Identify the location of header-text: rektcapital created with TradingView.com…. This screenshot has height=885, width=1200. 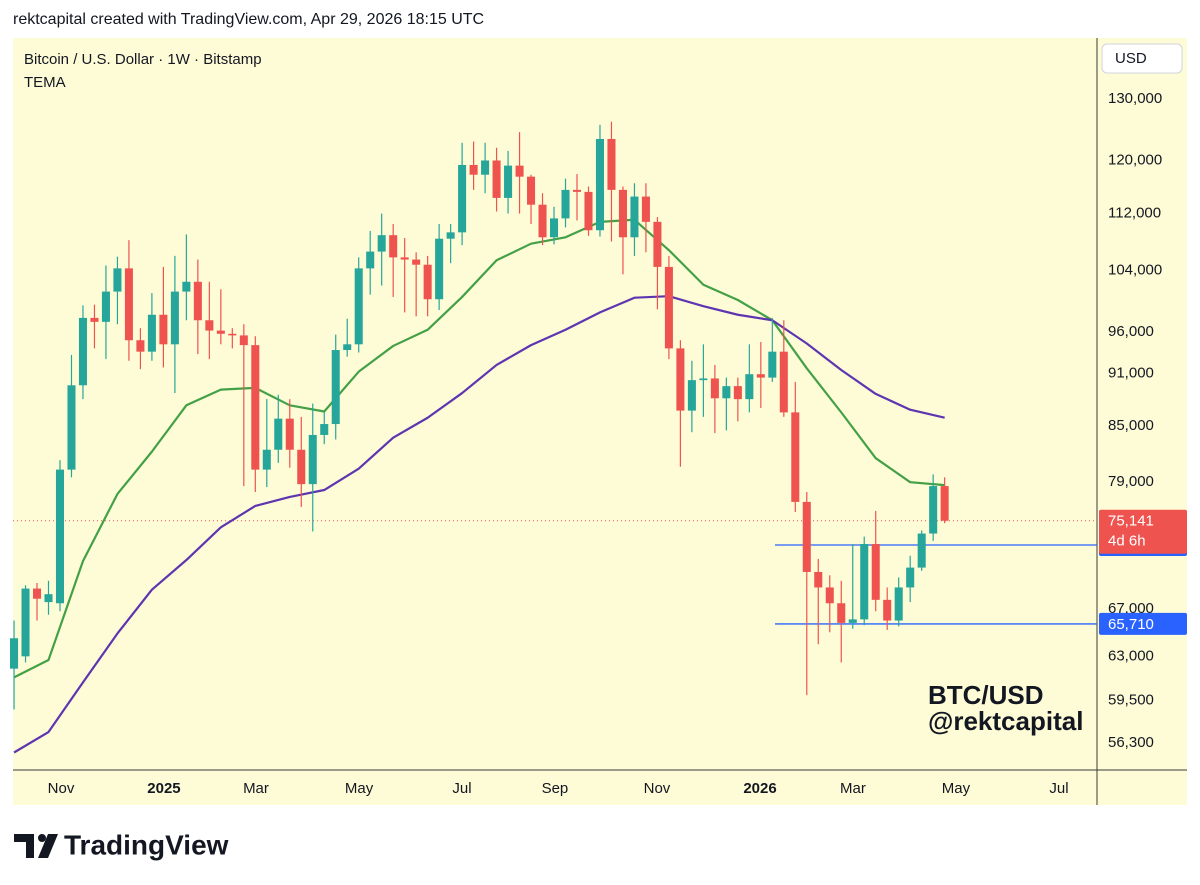
(248, 19).